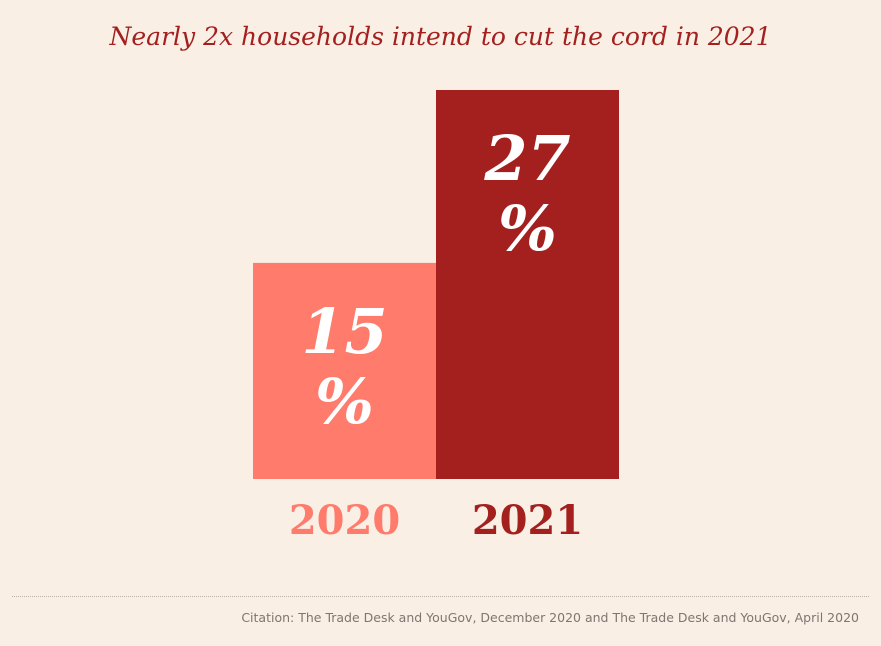 The width and height of the screenshot is (881, 646). Describe the element at coordinates (527, 520) in the screenshot. I see `category-label-2021: 2021` at that location.